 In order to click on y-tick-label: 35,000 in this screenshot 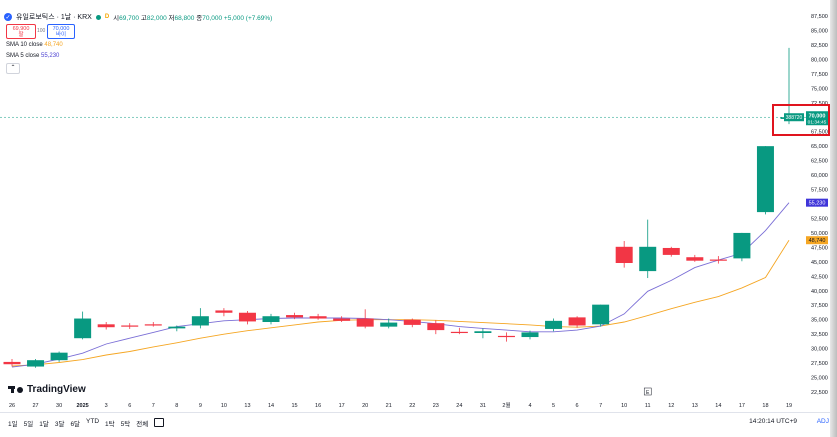, I will do `click(819, 321)`.